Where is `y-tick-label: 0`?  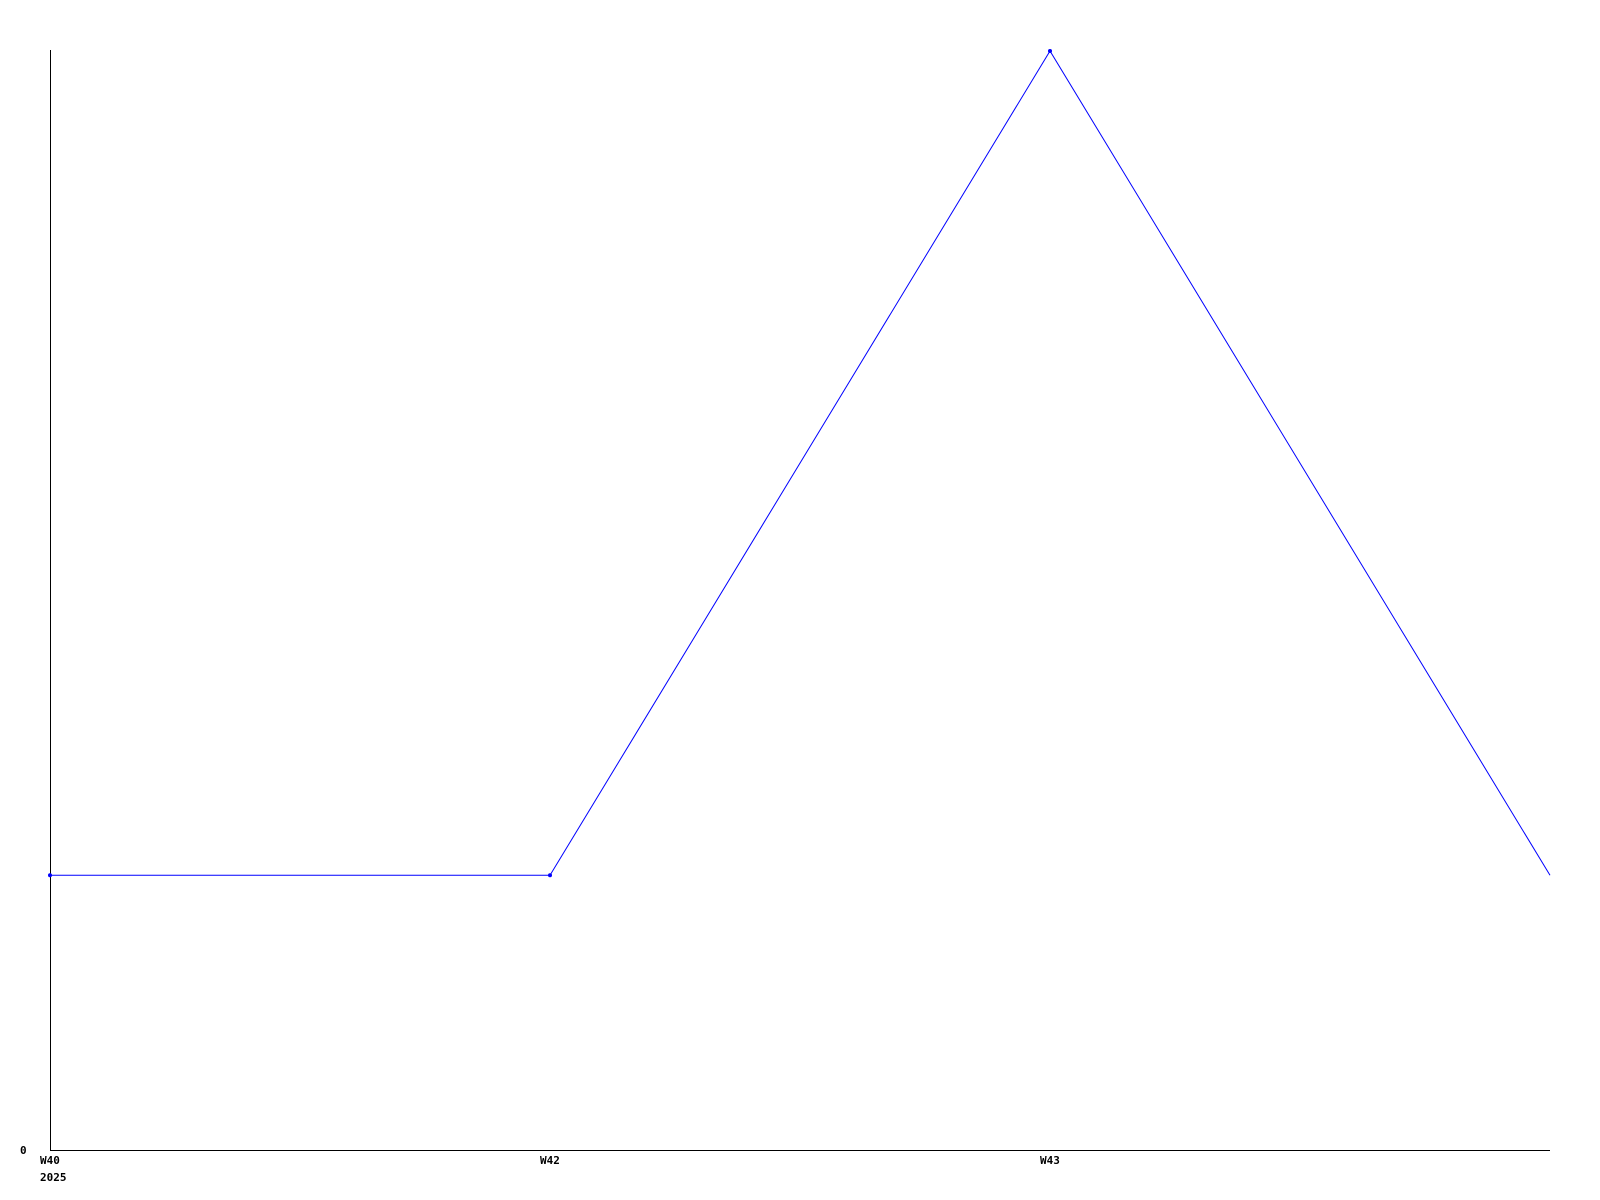
y-tick-label: 0 is located at coordinates (23, 1150).